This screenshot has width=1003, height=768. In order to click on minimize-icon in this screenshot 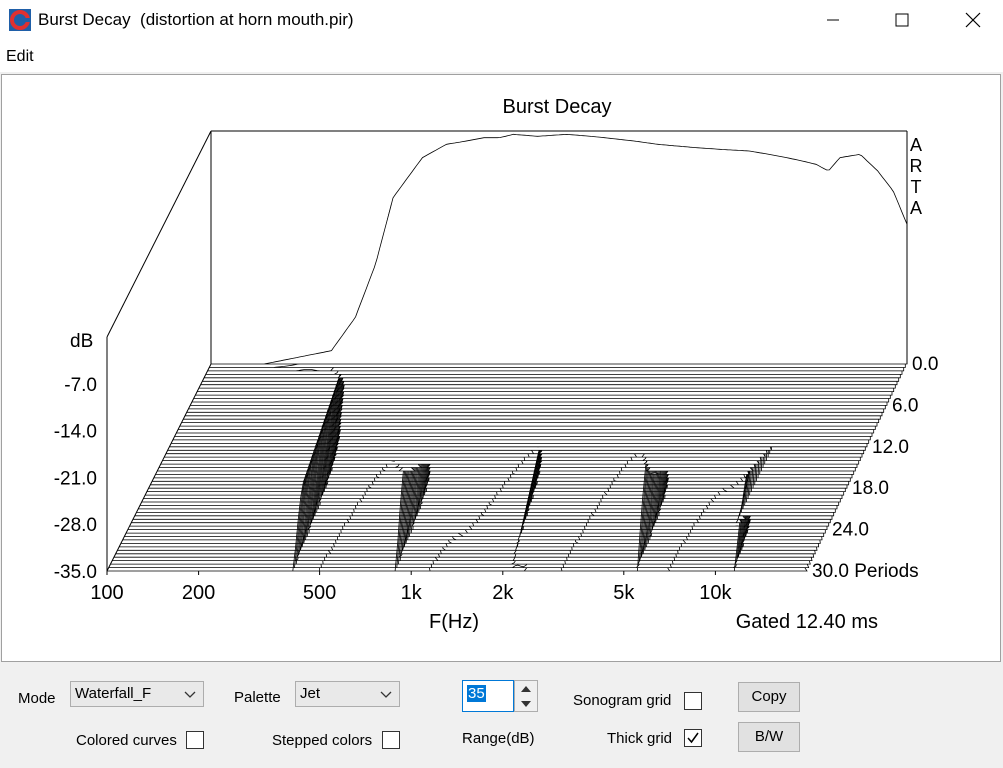, I will do `click(833, 20)`.